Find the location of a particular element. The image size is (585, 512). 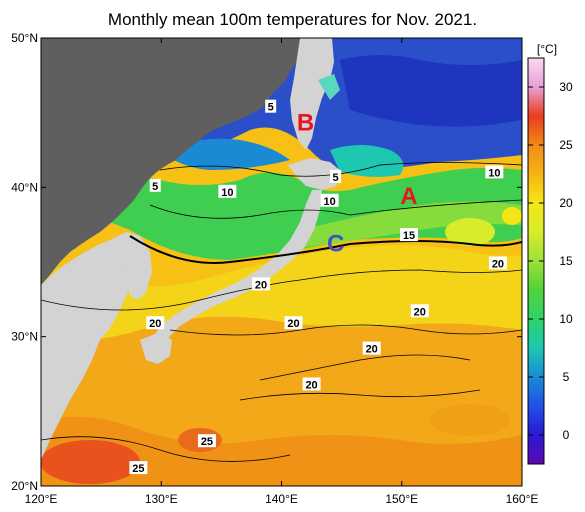

lat-tick-label: 20°N is located at coordinates (24, 486).